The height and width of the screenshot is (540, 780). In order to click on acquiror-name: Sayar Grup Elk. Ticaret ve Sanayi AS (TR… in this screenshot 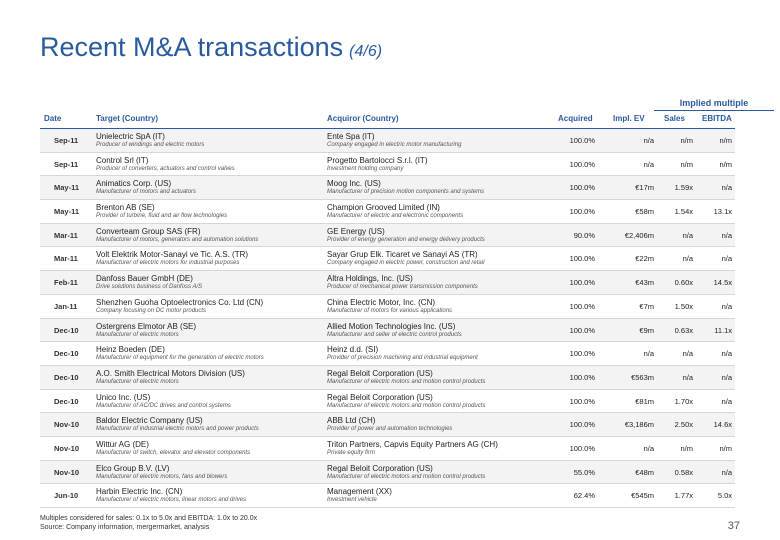, I will do `click(402, 255)`.